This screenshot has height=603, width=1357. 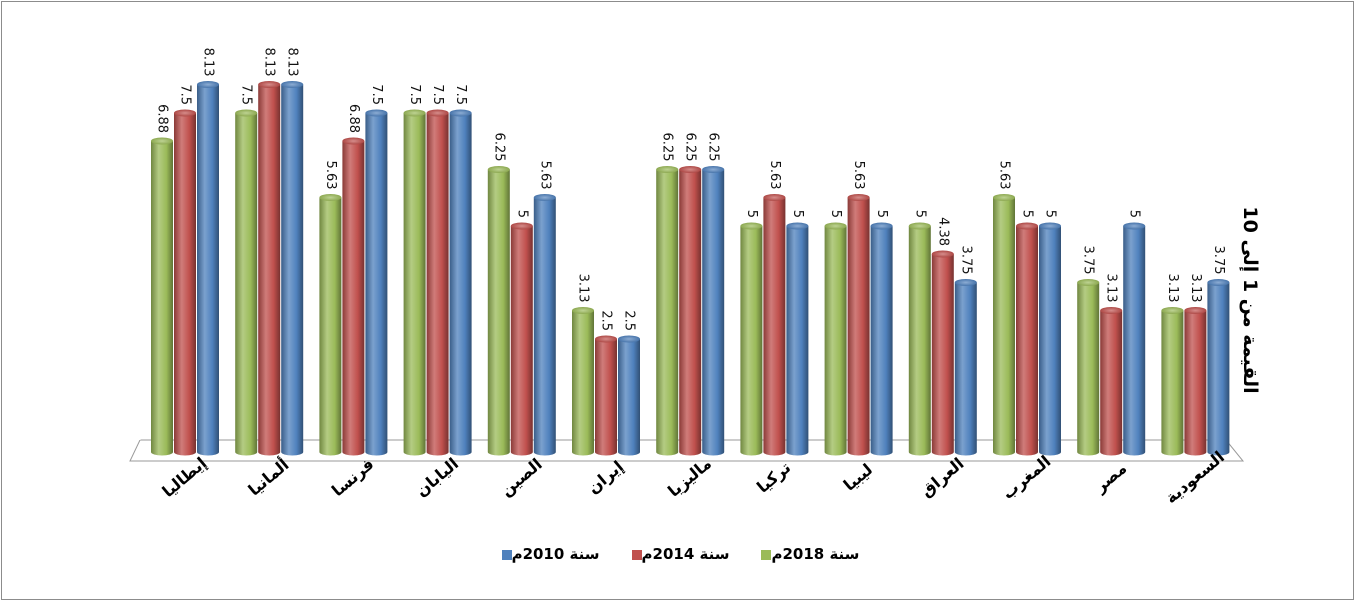 What do you see at coordinates (942, 231) in the screenshot?
I see `data-label: 4.38` at bounding box center [942, 231].